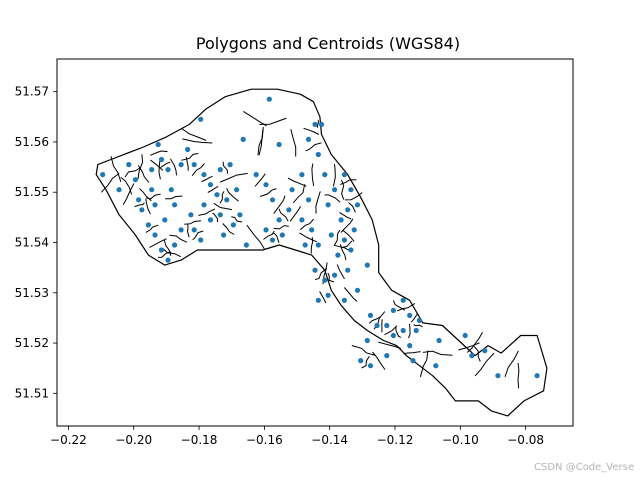 This screenshot has height=480, width=640. I want to click on y-tick-label: 51.53, so click(32, 293).